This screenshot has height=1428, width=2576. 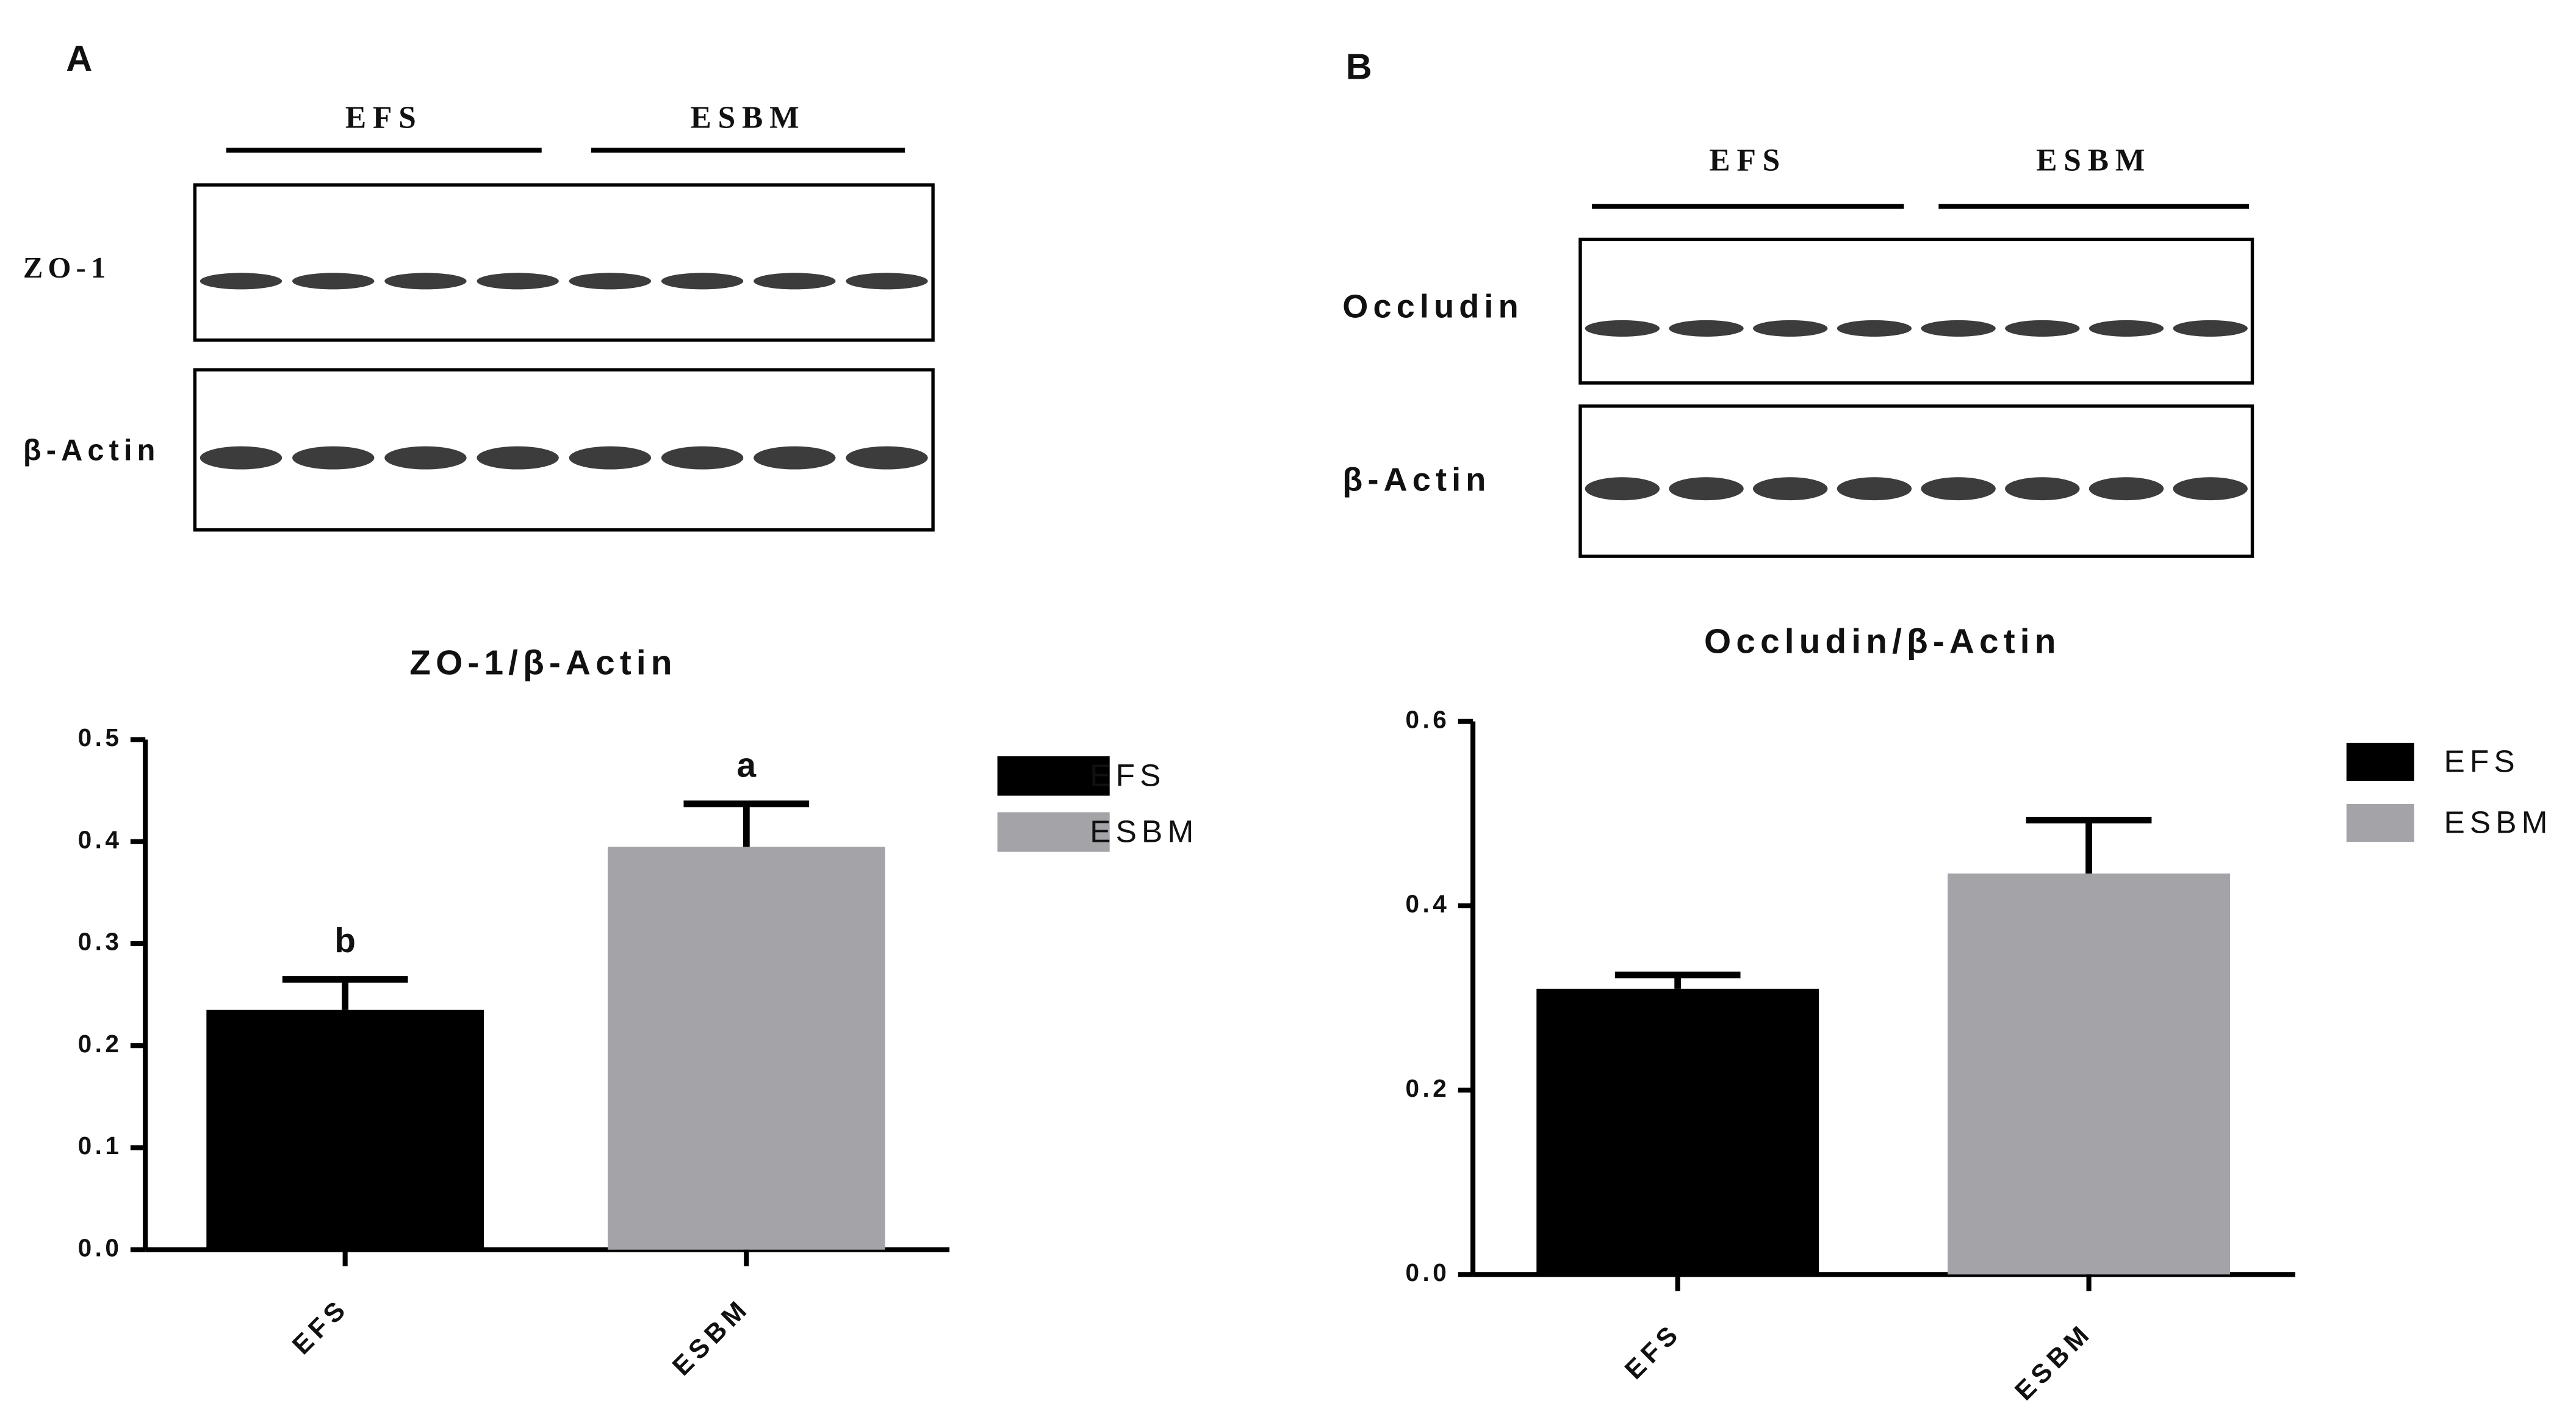 What do you see at coordinates (1432, 306) in the screenshot?
I see `row-label: Occludin` at bounding box center [1432, 306].